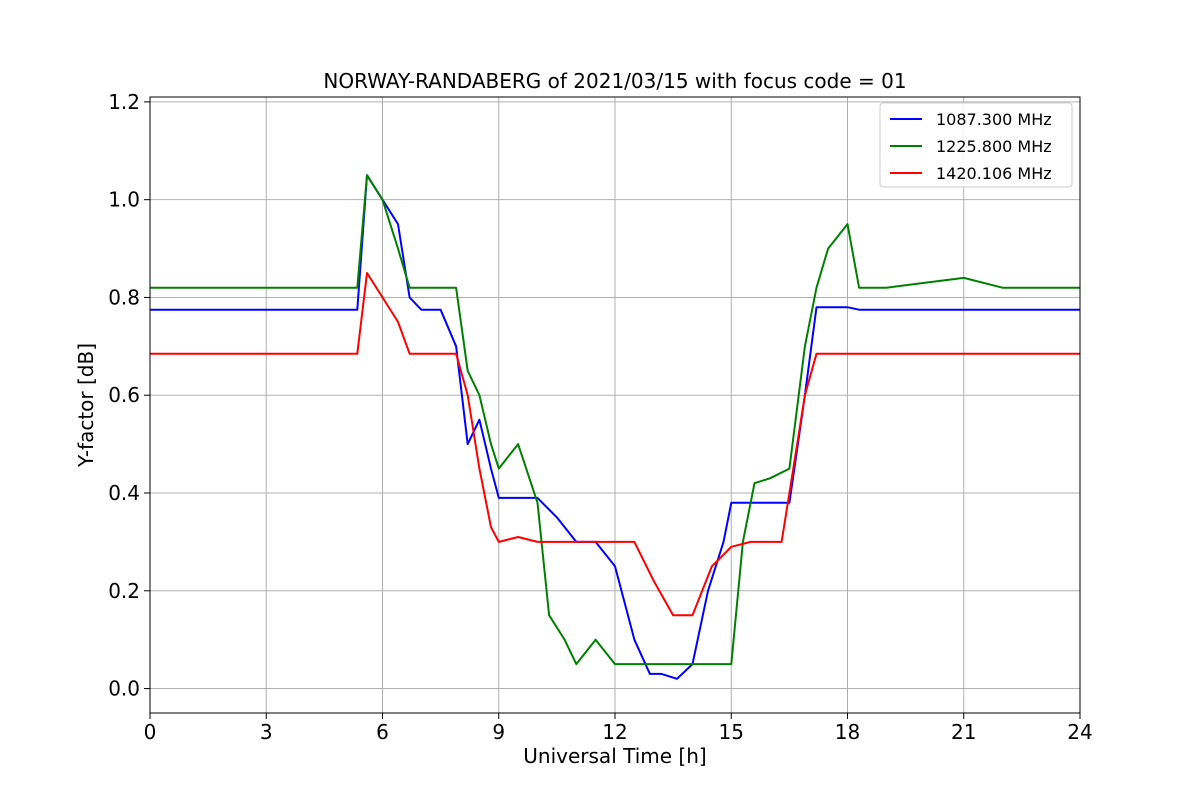 The height and width of the screenshot is (800, 1200). Describe the element at coordinates (994, 119) in the screenshot. I see `legend-label: 1087.300 MHz` at that location.